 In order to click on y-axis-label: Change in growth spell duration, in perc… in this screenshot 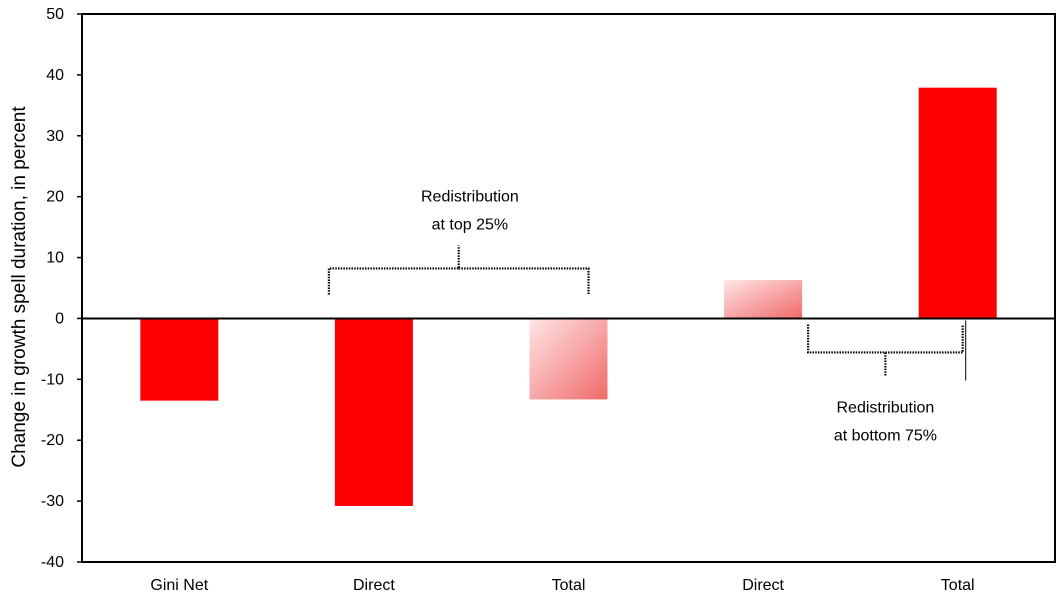, I will do `click(19, 287)`.